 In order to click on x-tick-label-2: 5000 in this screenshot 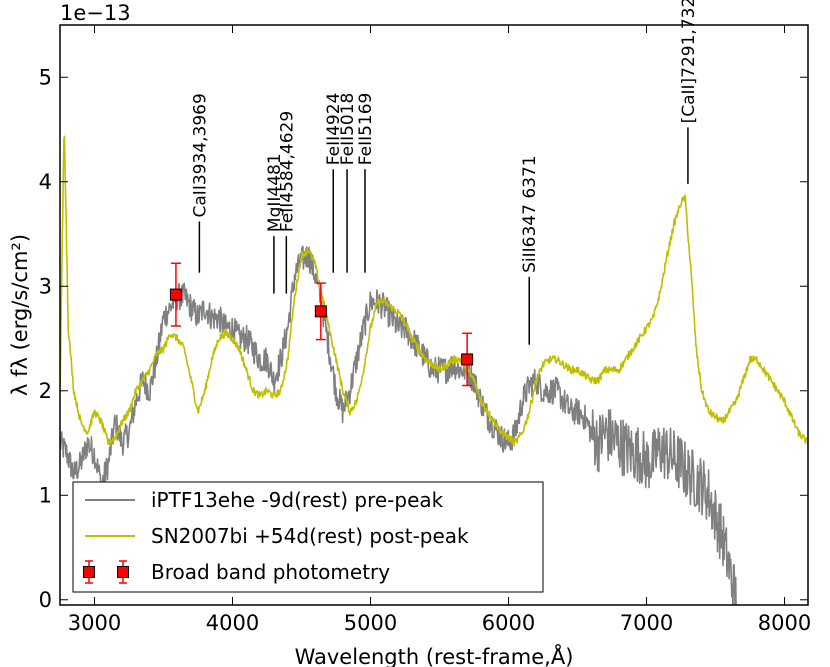, I will do `click(370, 623)`.